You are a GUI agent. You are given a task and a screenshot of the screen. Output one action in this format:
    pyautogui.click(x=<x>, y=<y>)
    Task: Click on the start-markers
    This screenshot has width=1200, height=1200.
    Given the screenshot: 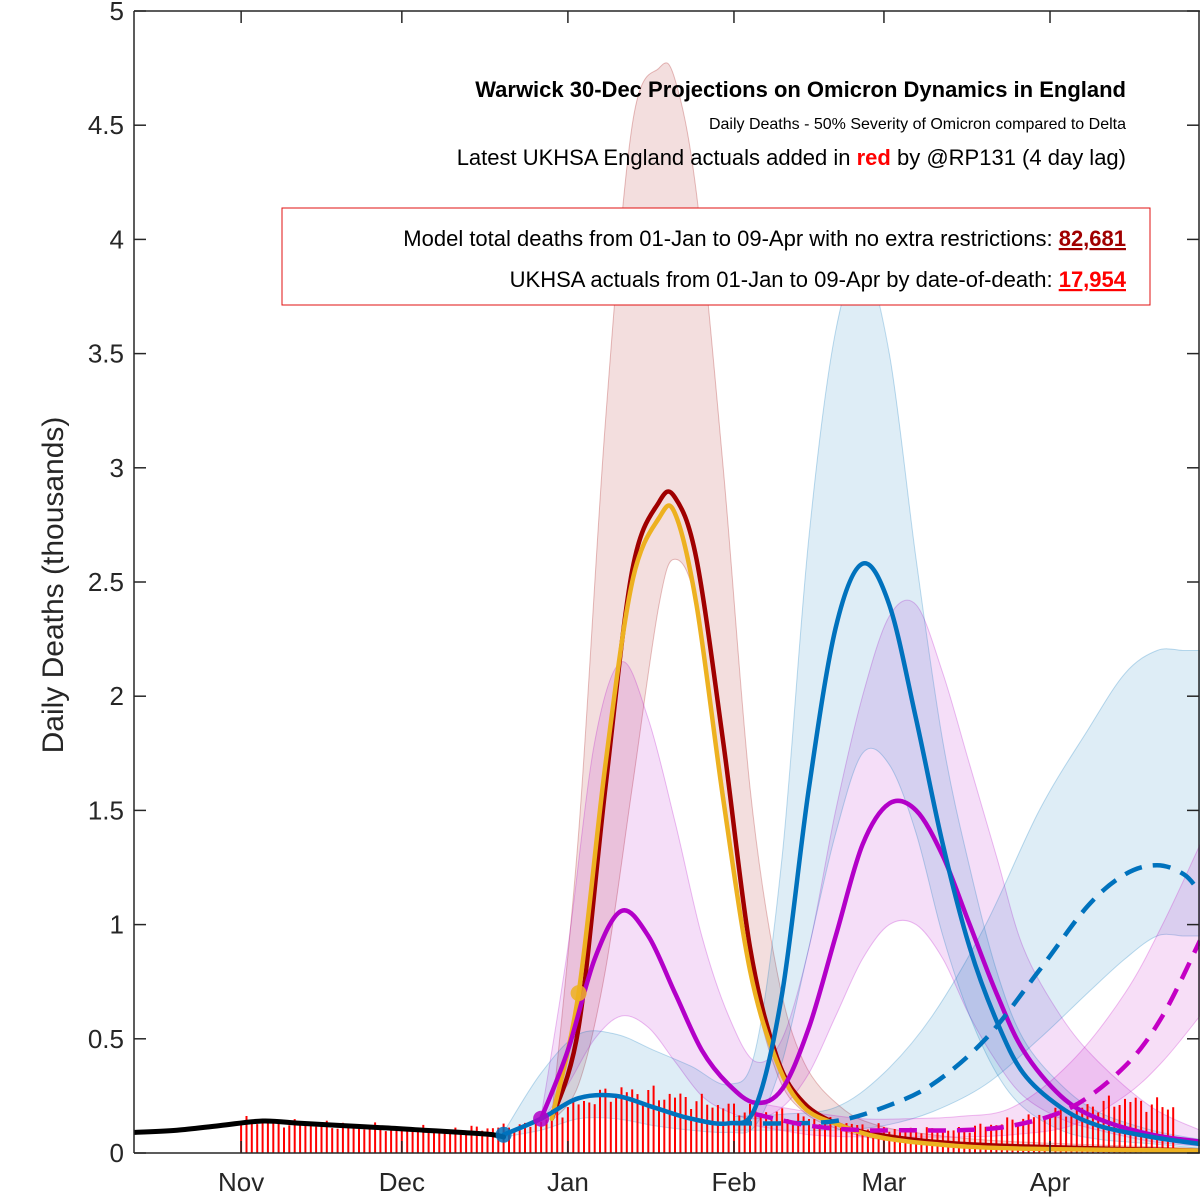 What is the action you would take?
    pyautogui.click(x=541, y=1064)
    